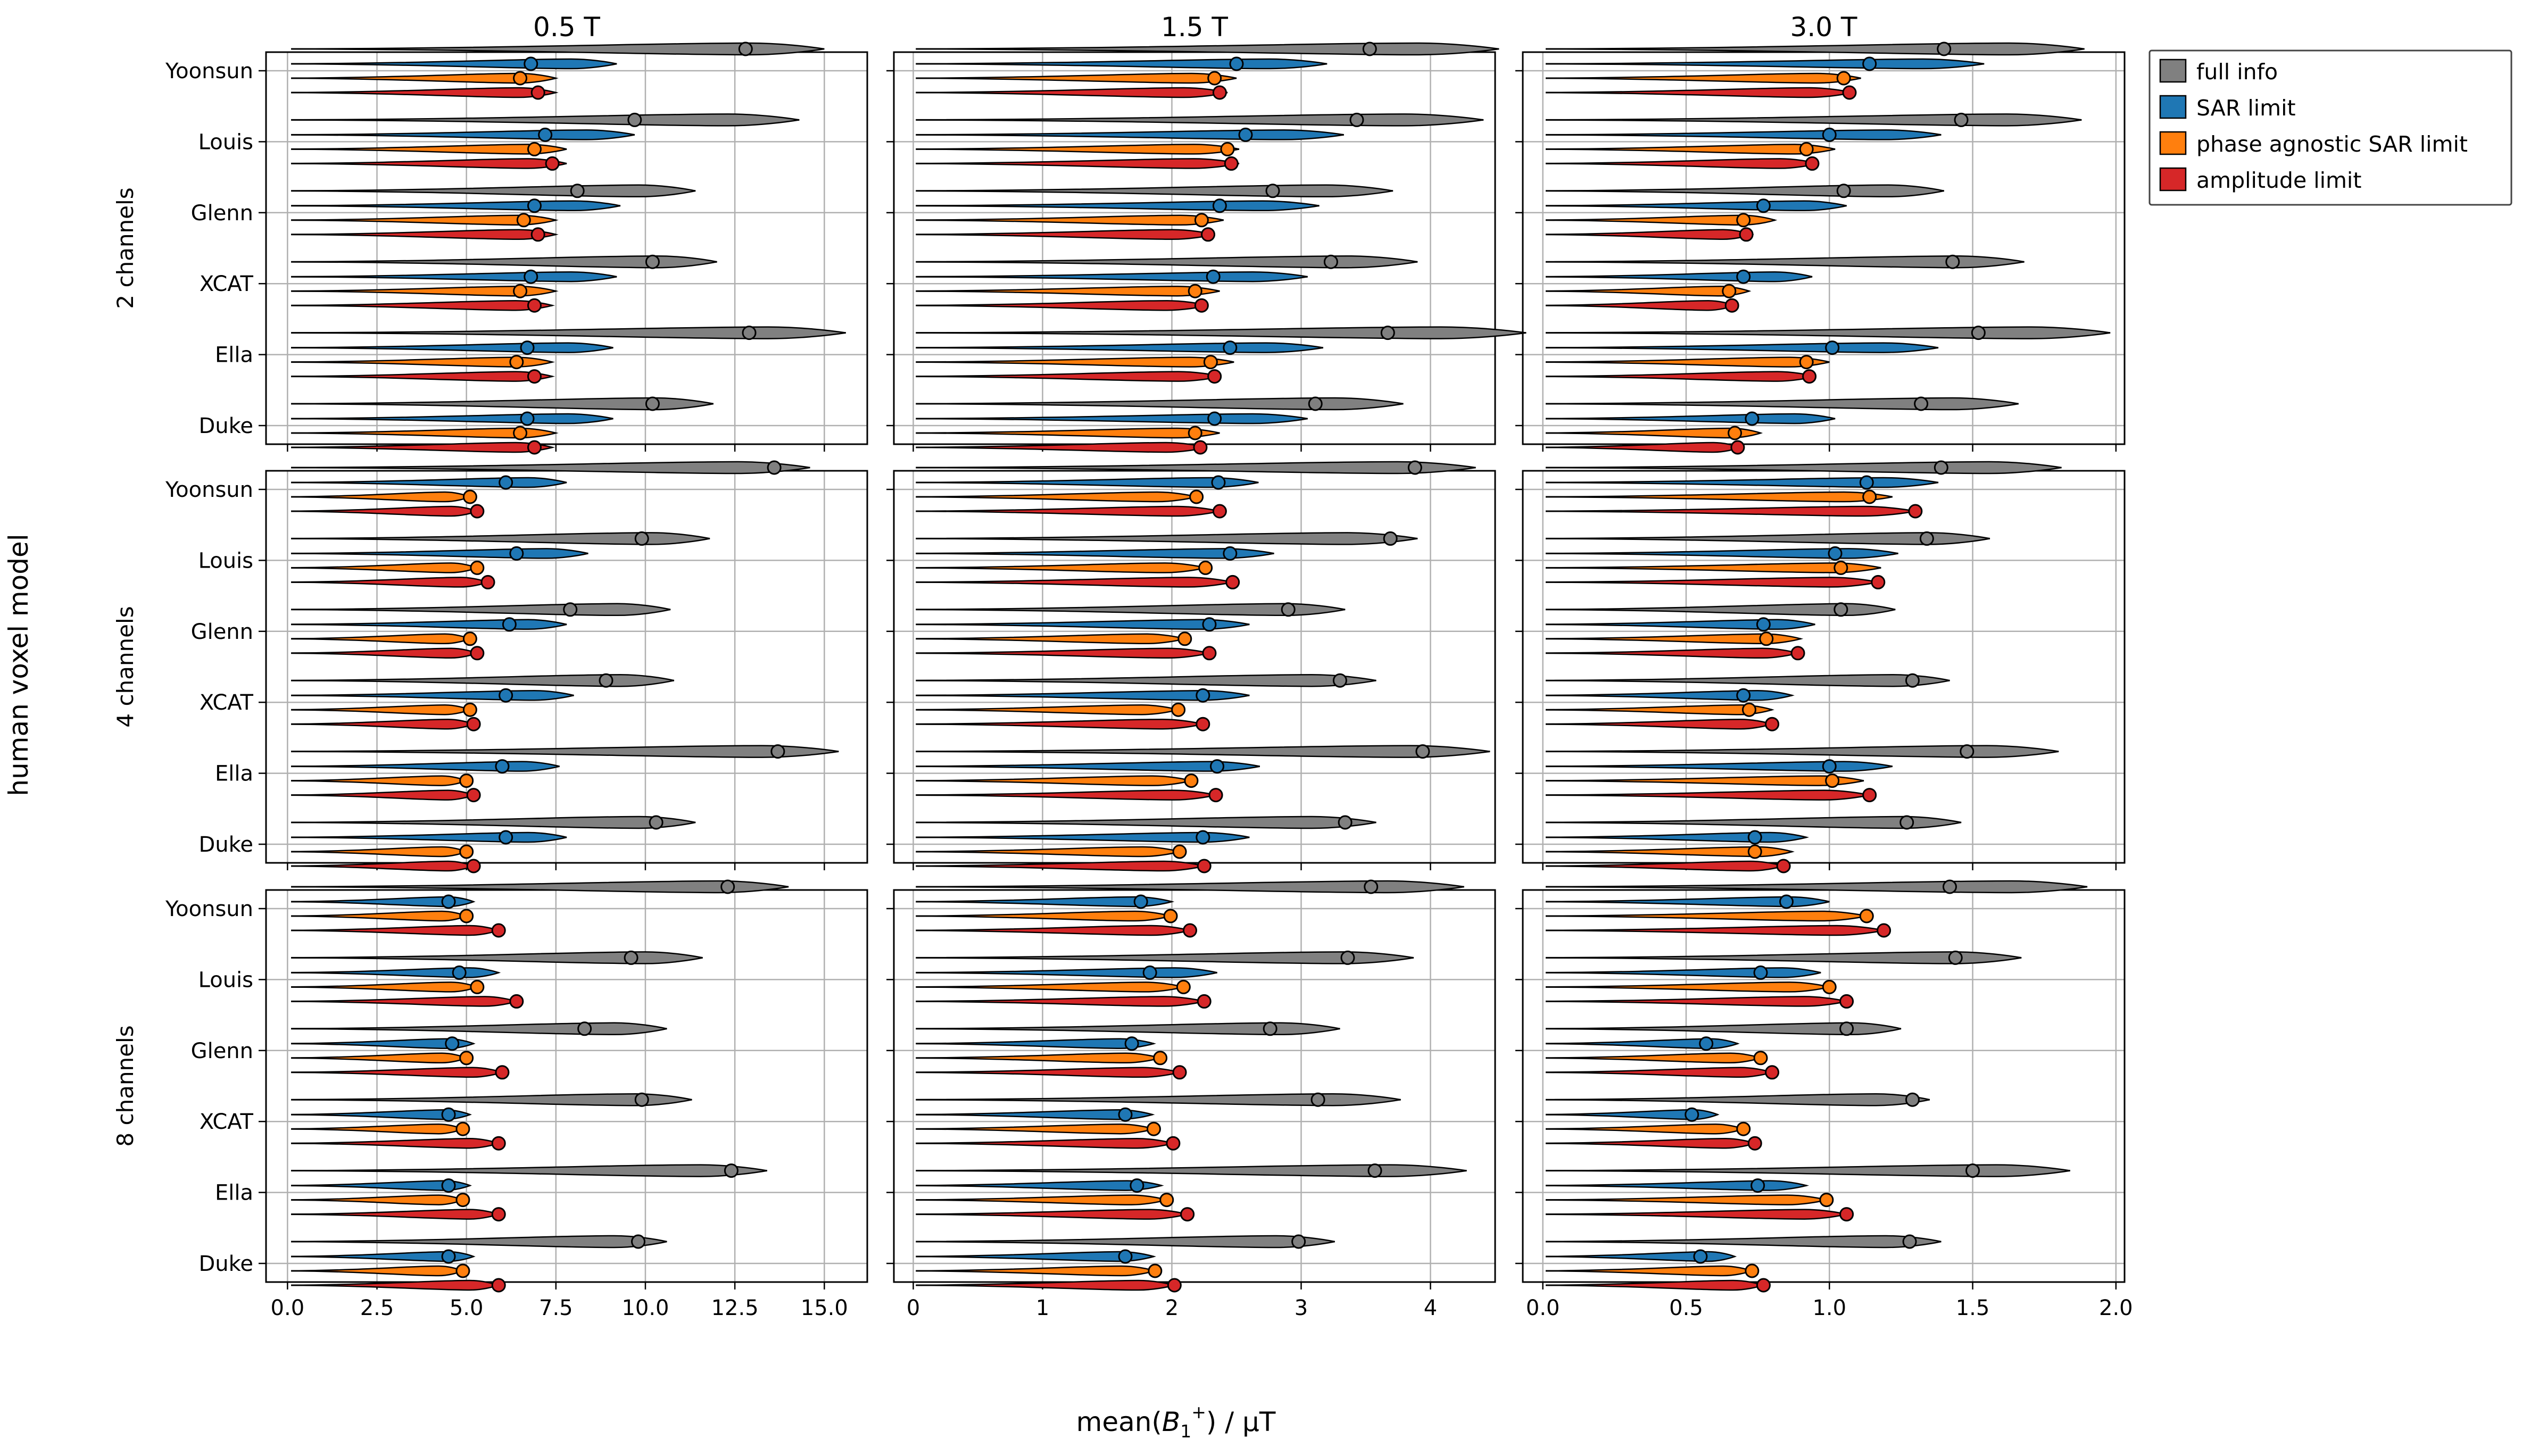 This screenshot has width=2522, height=1456. What do you see at coordinates (527, 348) in the screenshot?
I see `mean-marker-ella-sar` at bounding box center [527, 348].